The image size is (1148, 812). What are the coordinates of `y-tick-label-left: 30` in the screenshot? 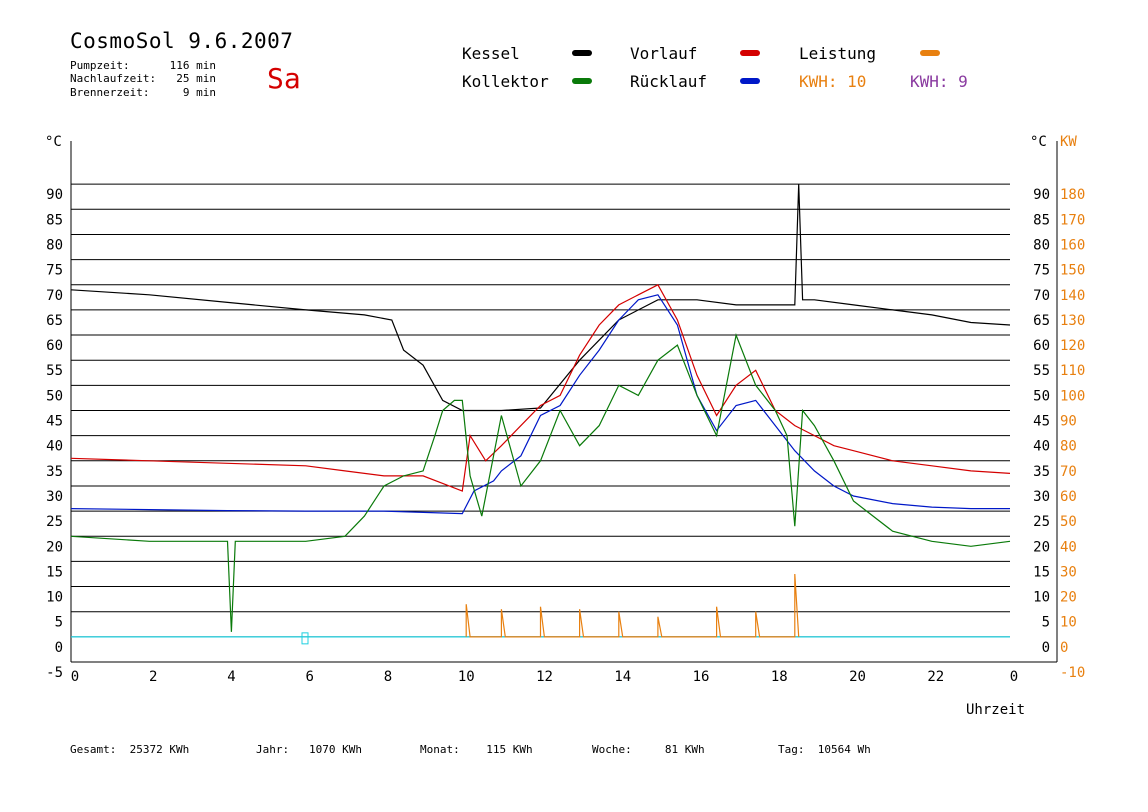 It's located at (54, 497).